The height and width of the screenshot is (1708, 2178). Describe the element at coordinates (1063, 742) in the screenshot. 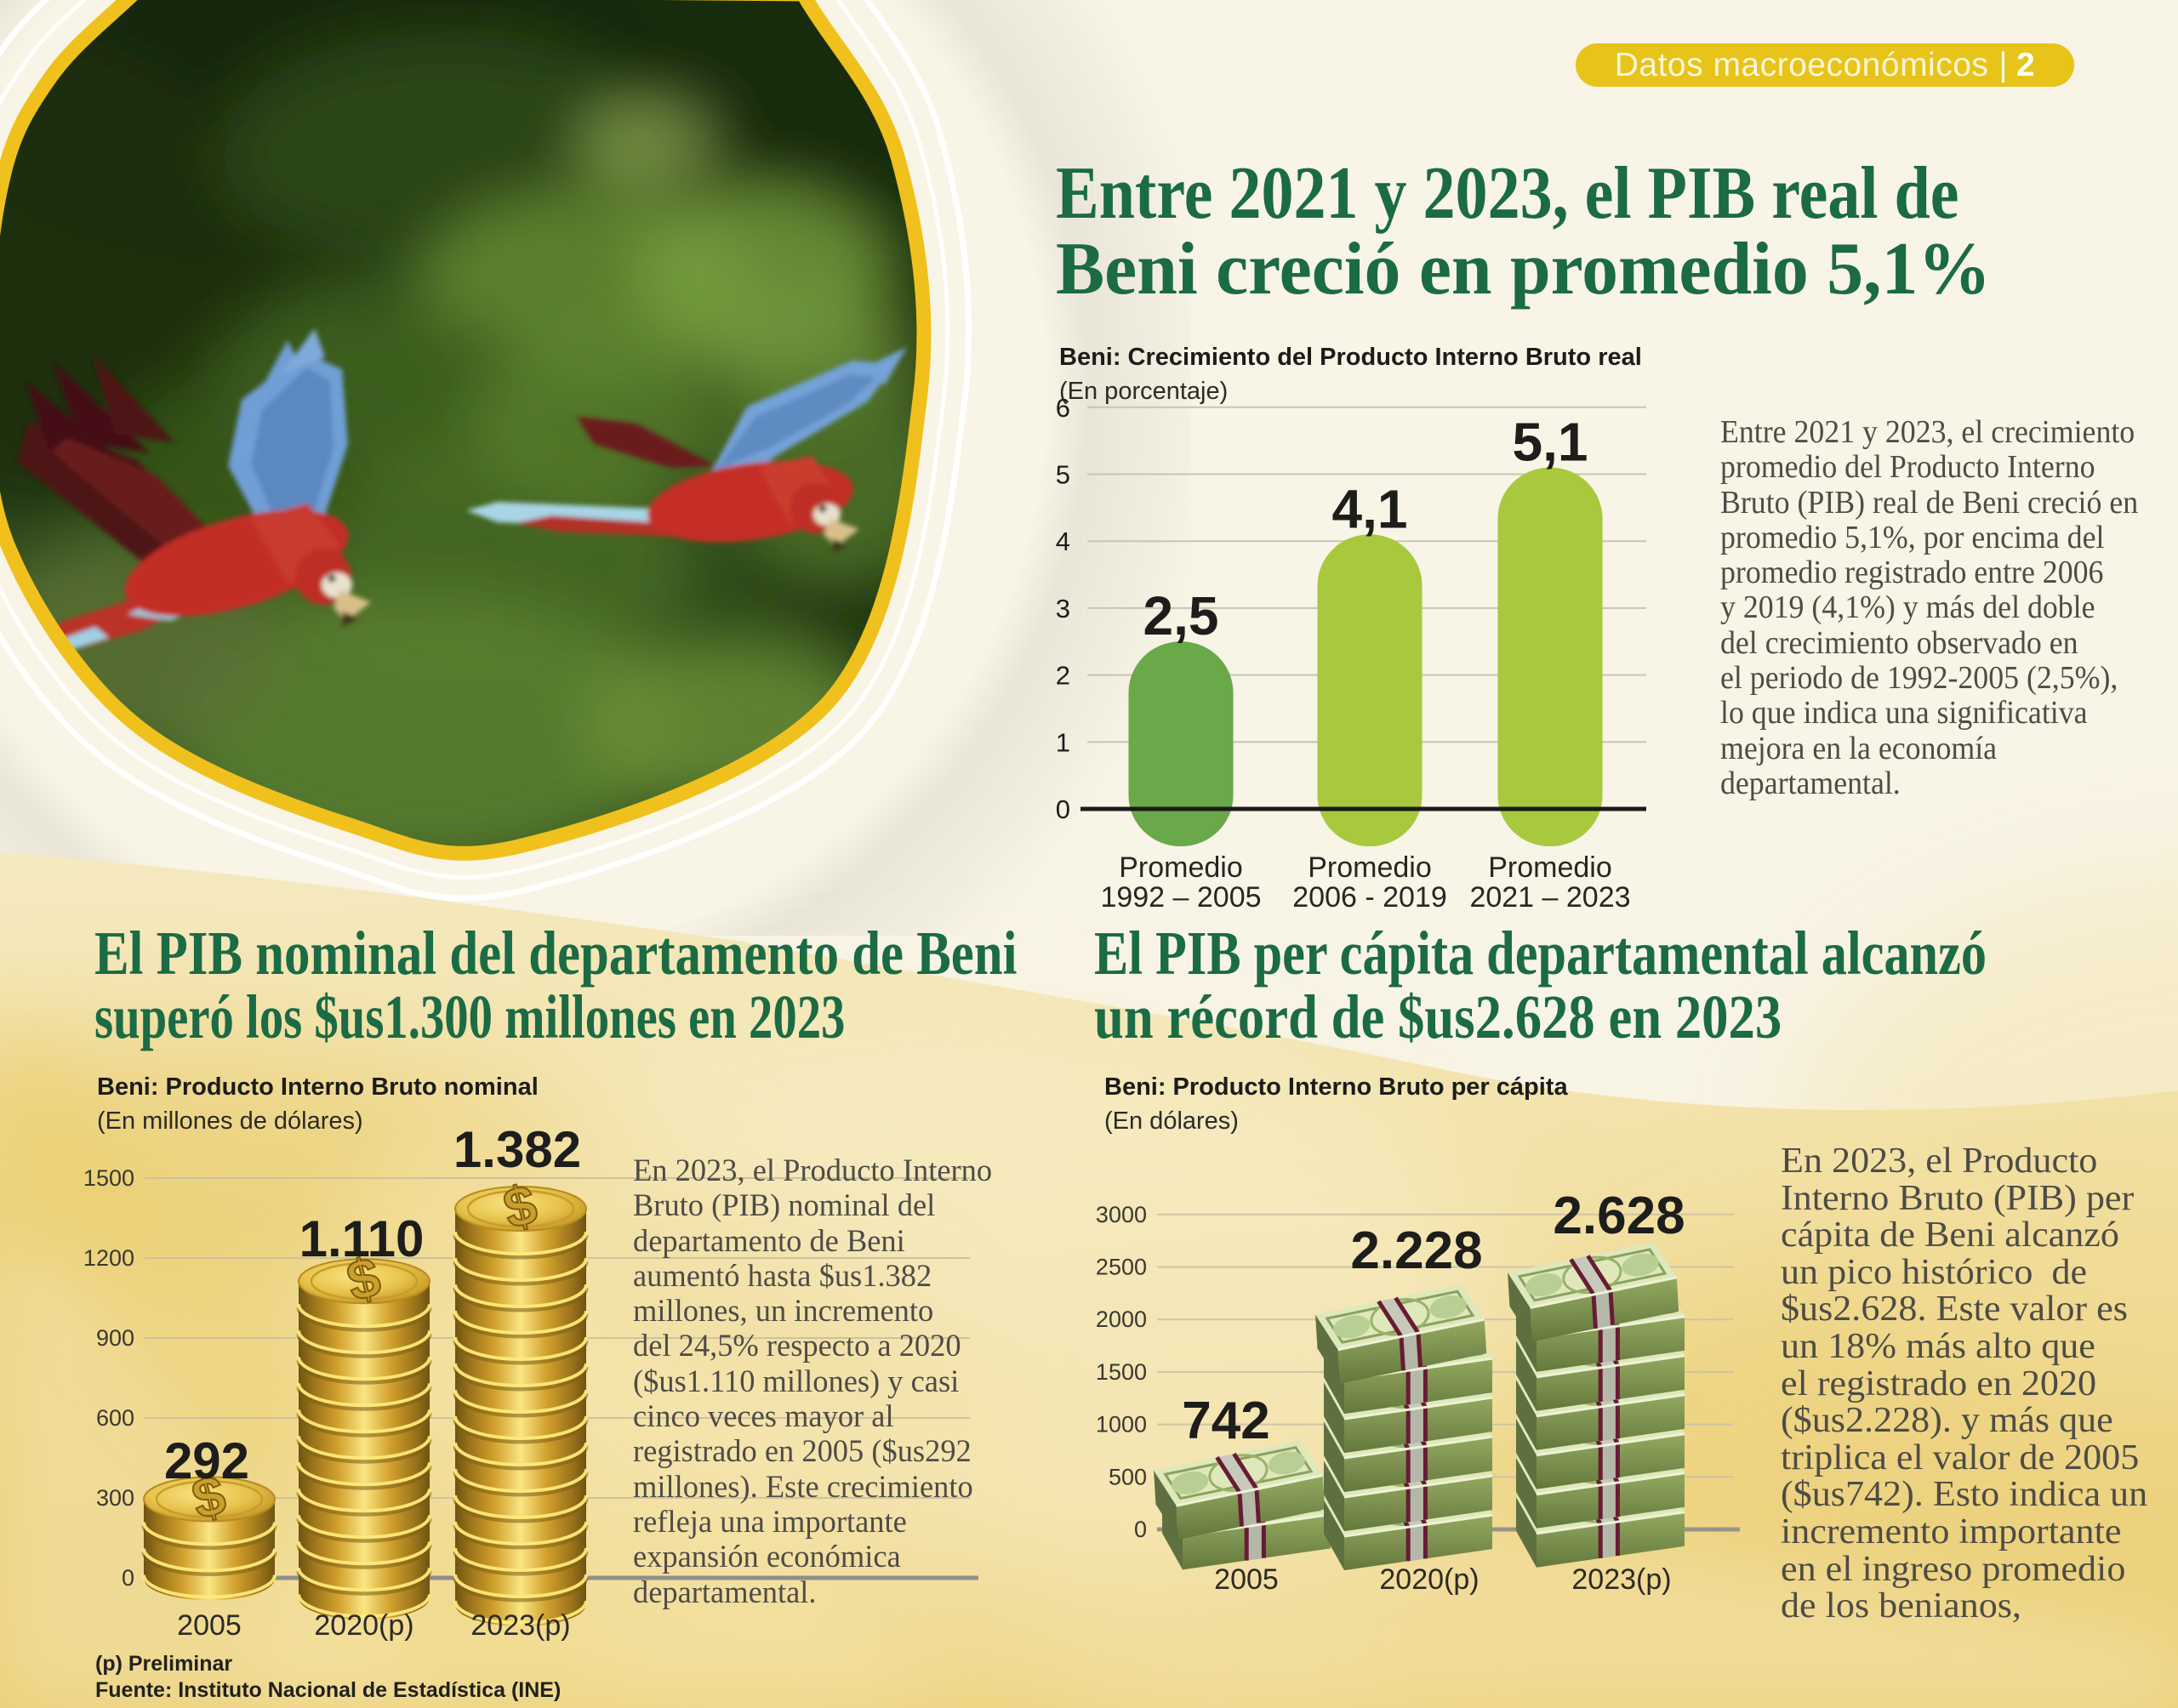

I see `svg-text: 1` at that location.